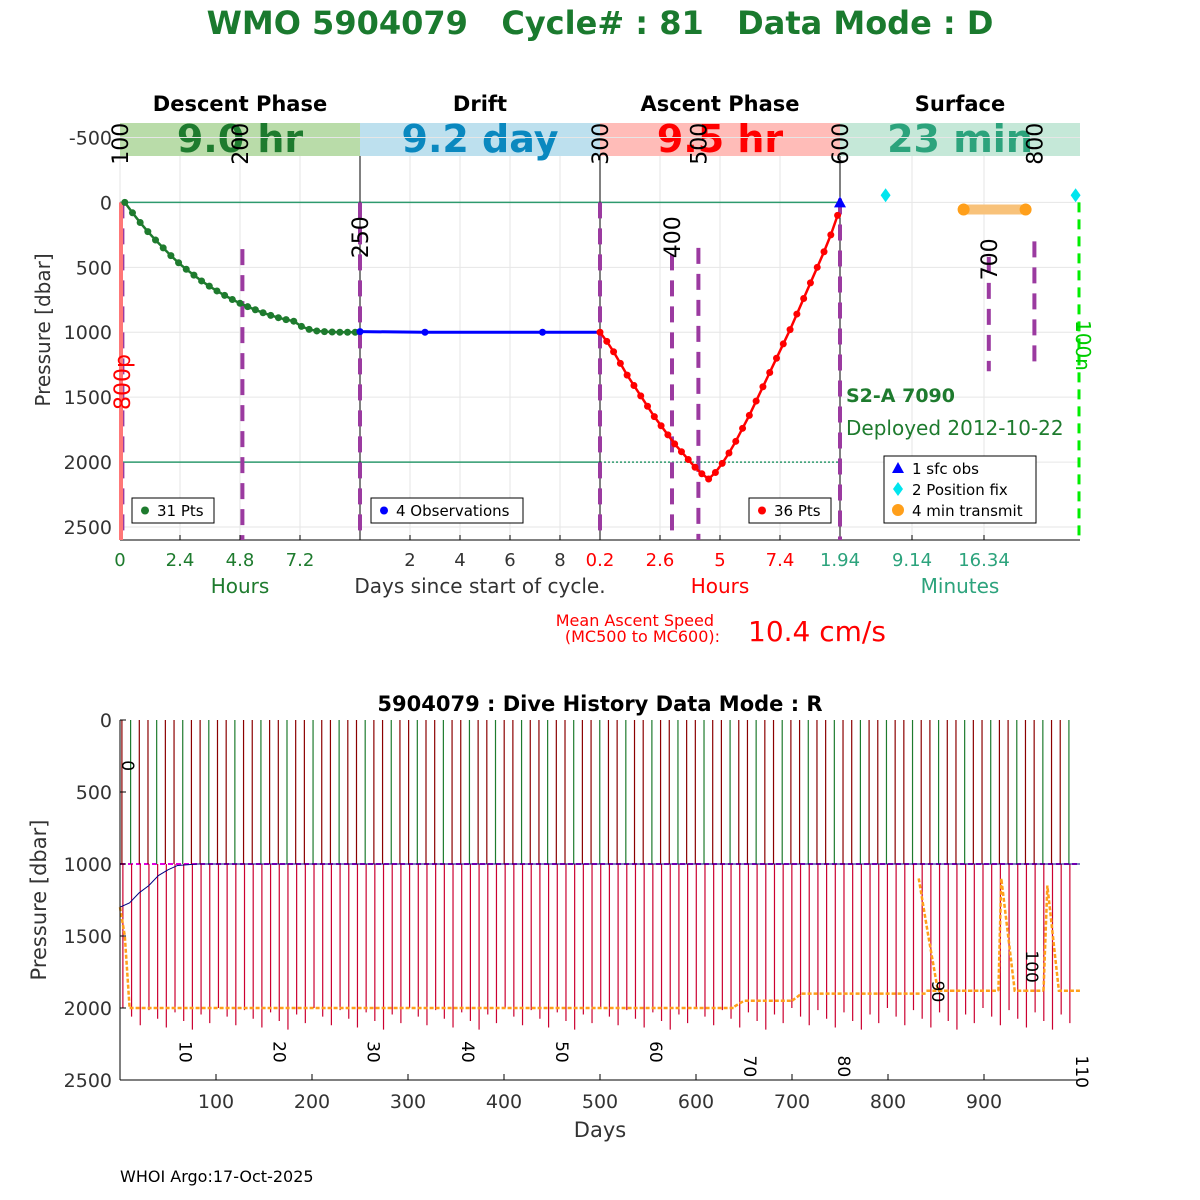 The width and height of the screenshot is (1200, 1200). I want to click on mission-code-label: 100, so click(121, 144).